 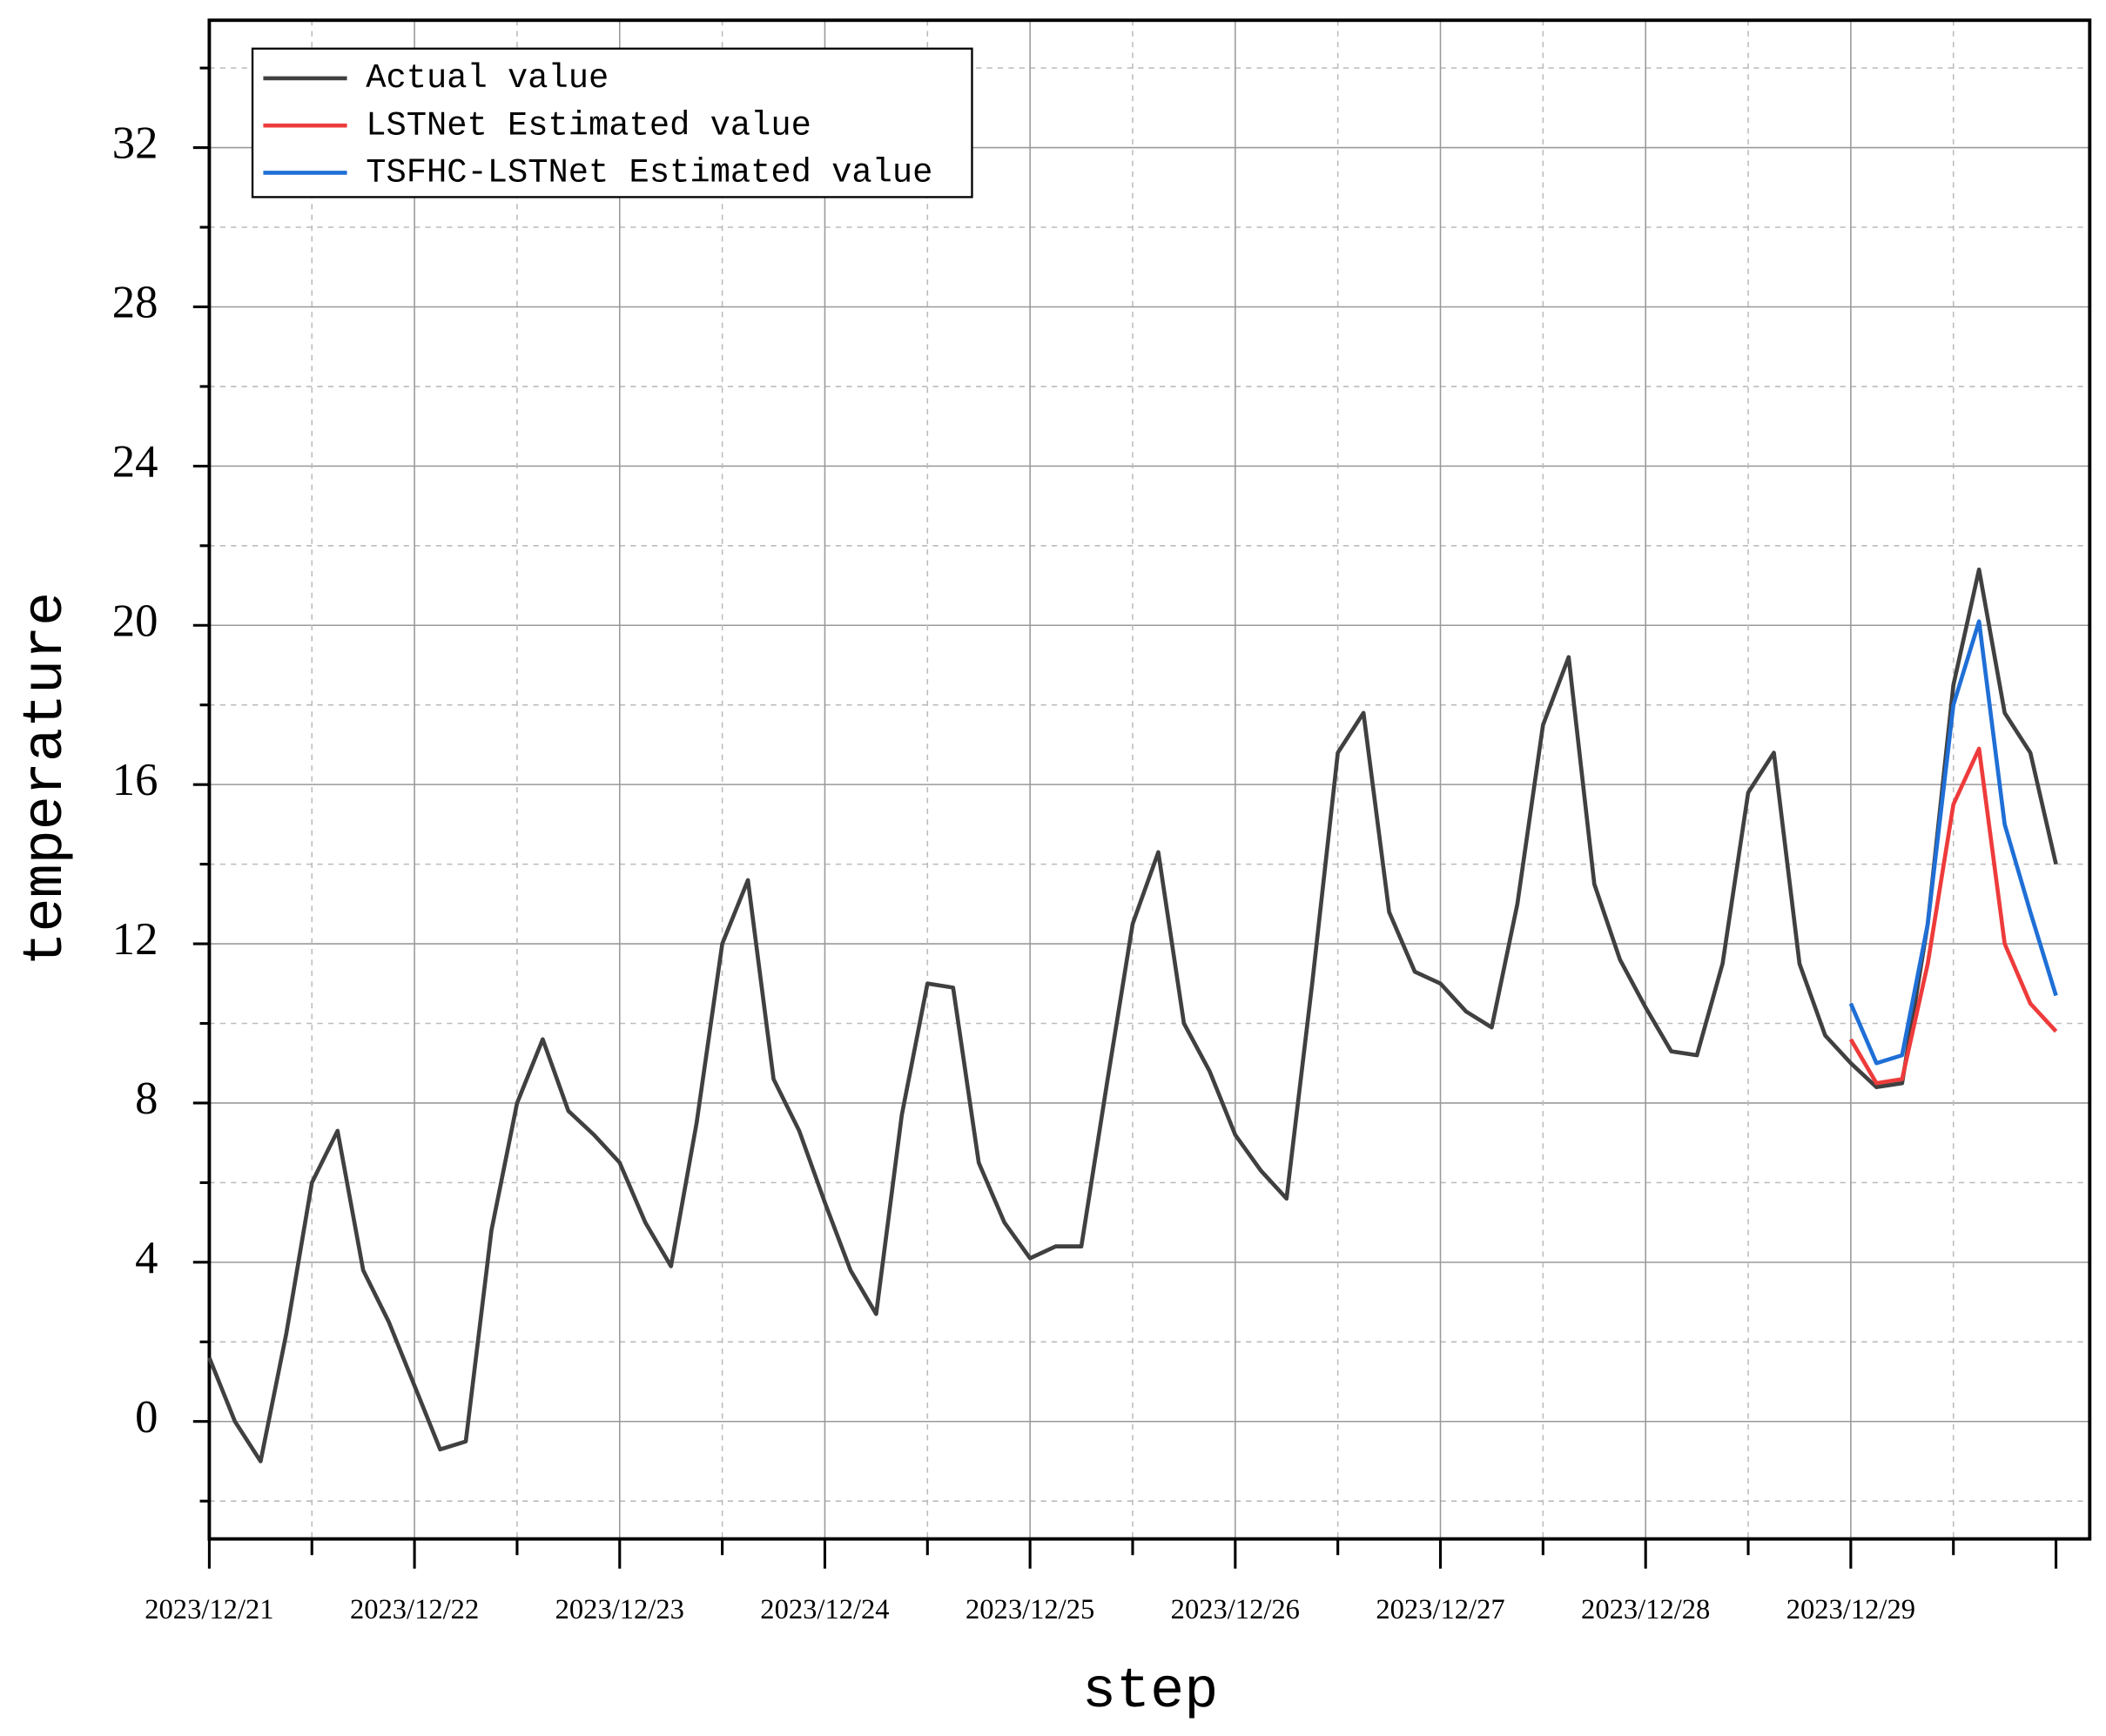 What do you see at coordinates (1440, 1609) in the screenshot?
I see `x-tick-label: 2023/12/27` at bounding box center [1440, 1609].